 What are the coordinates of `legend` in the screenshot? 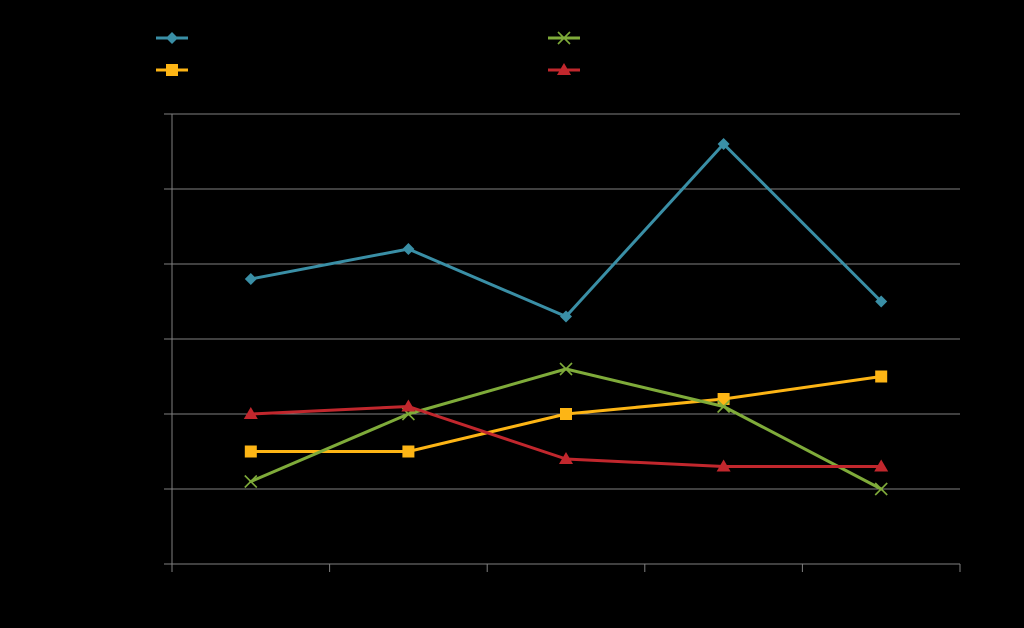 It's located at (368, 53).